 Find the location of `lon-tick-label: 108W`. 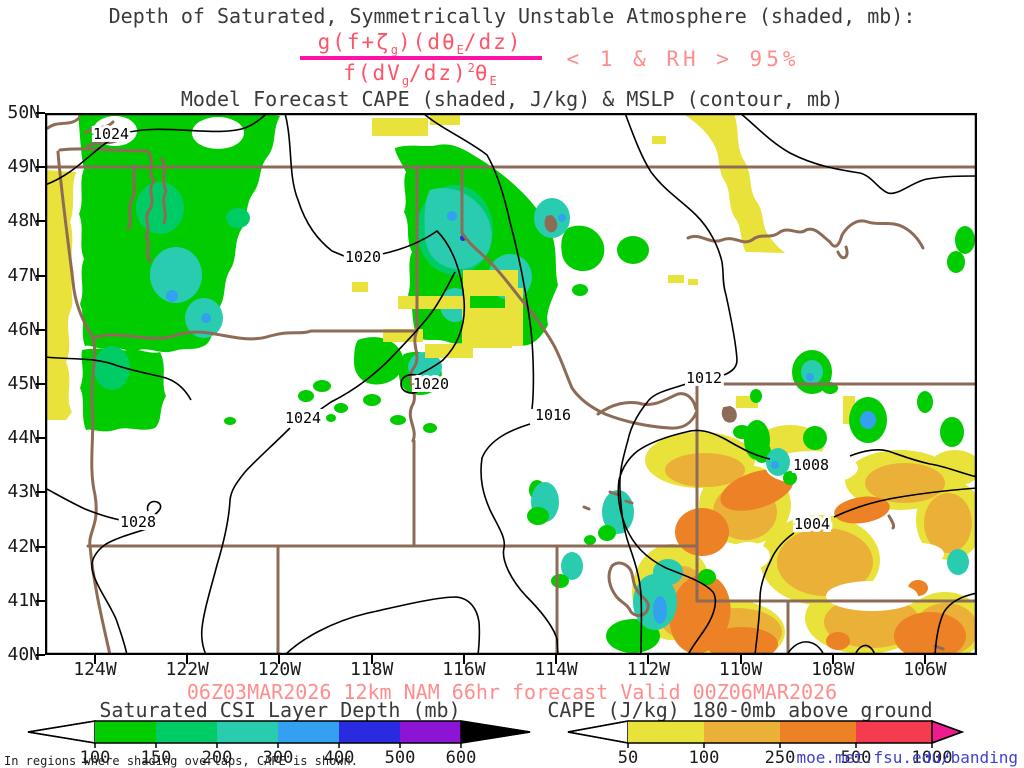

lon-tick-label: 108W is located at coordinates (833, 669).